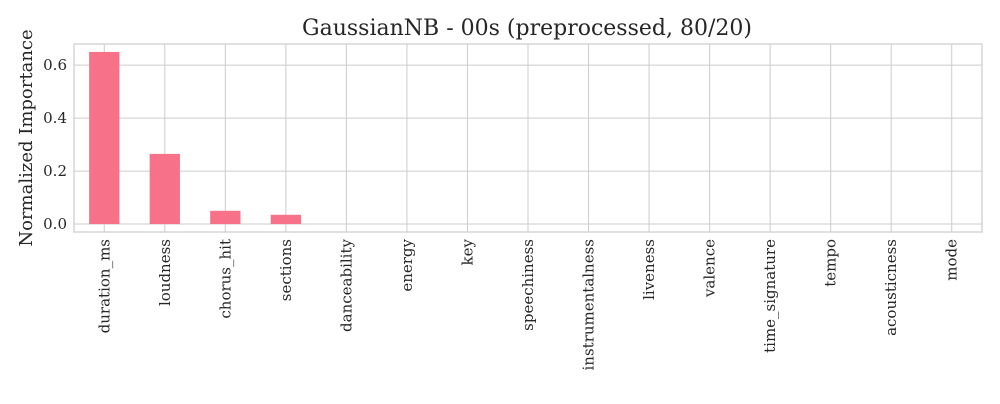  I want to click on bars-layer, so click(195, 138).